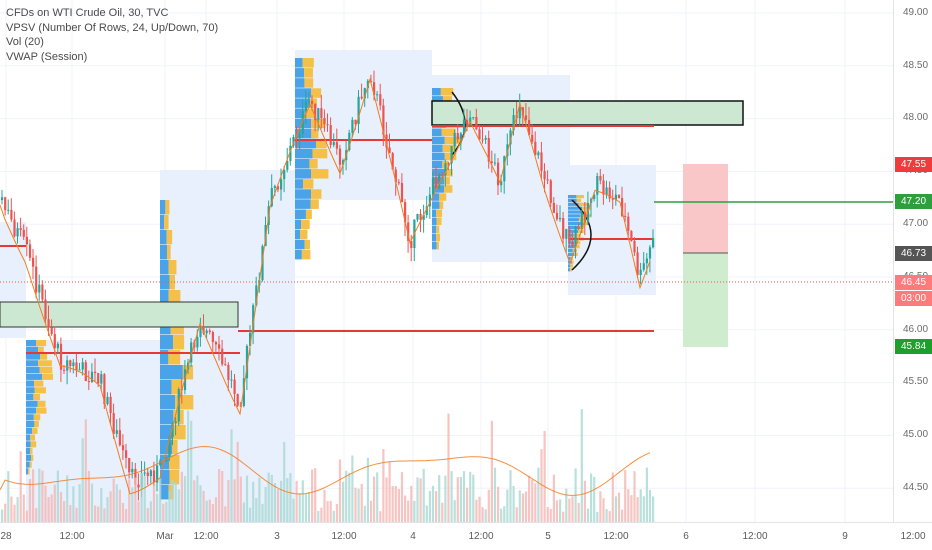 The height and width of the screenshot is (550, 932). What do you see at coordinates (47, 56) in the screenshot?
I see `indicator-vwap-label: VWAP (Session)` at bounding box center [47, 56].